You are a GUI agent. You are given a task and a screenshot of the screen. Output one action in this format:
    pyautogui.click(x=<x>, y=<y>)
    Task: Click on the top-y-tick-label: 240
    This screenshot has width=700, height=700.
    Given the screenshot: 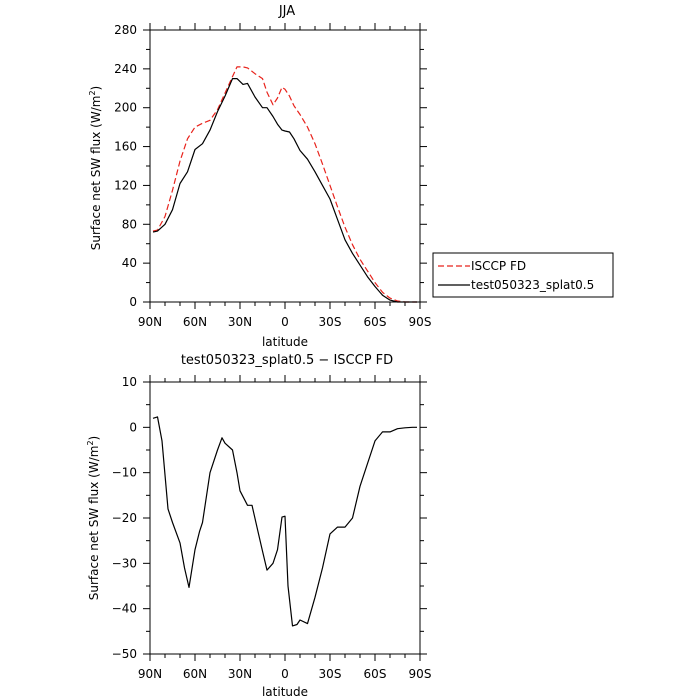 What is the action you would take?
    pyautogui.click(x=125, y=69)
    